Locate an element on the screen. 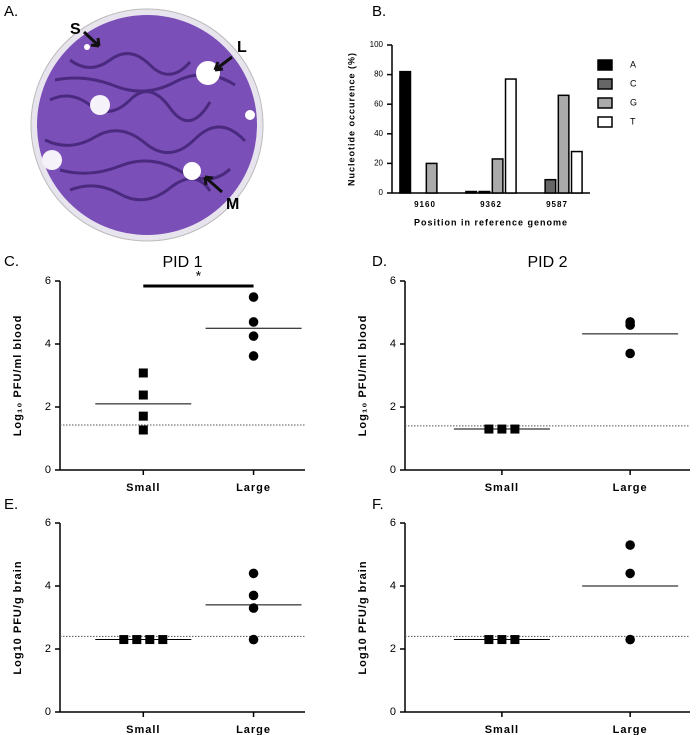 The image size is (696, 735). plate-image: S L M is located at coordinates (147, 125).